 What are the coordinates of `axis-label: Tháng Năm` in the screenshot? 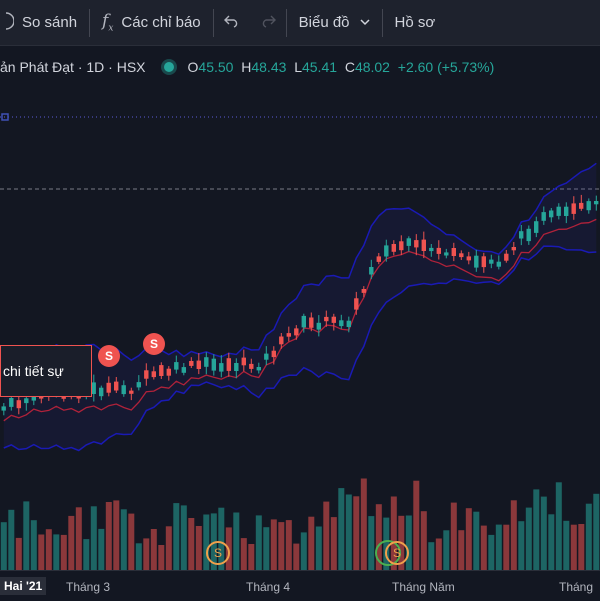 It's located at (423, 587).